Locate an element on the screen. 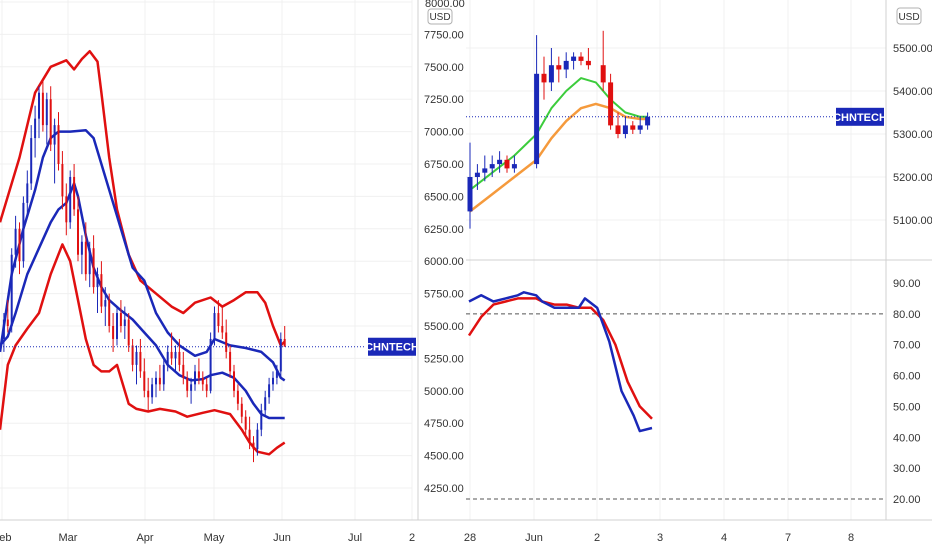 This screenshot has height=550, width=932. stoch-d-line is located at coordinates (560, 358).